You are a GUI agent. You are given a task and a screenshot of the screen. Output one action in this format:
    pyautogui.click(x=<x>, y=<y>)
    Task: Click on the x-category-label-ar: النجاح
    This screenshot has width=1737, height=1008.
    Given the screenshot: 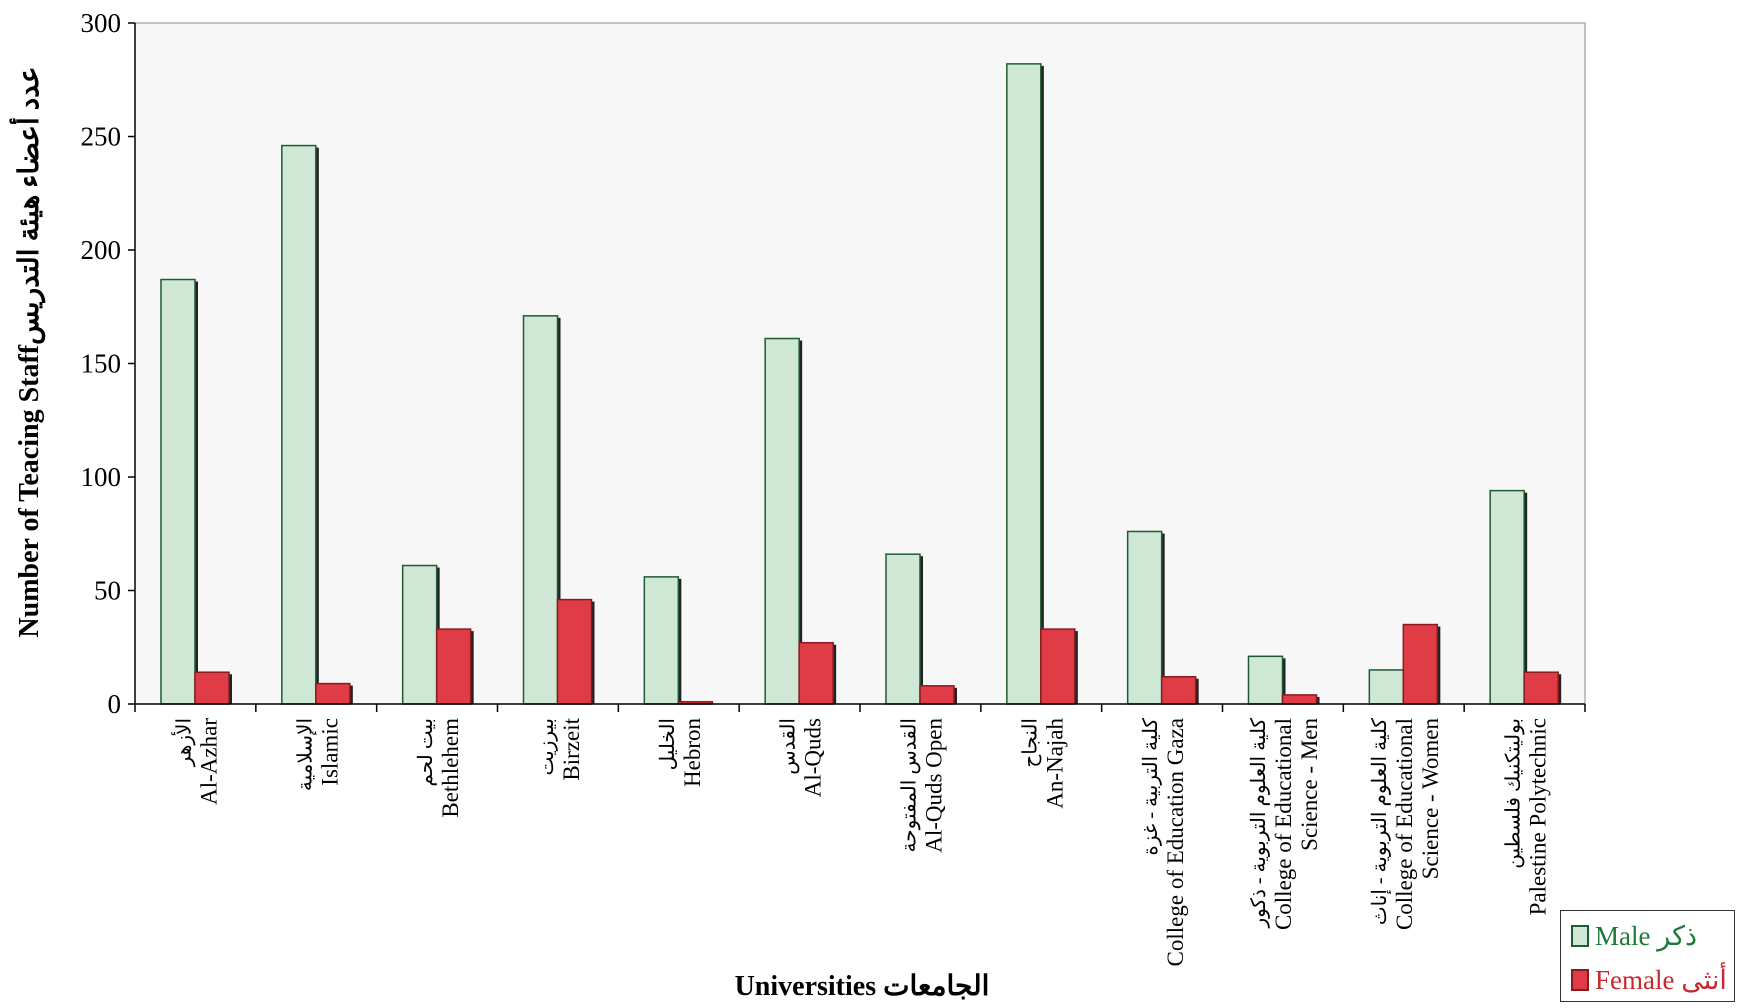 What is the action you would take?
    pyautogui.click(x=1030, y=743)
    